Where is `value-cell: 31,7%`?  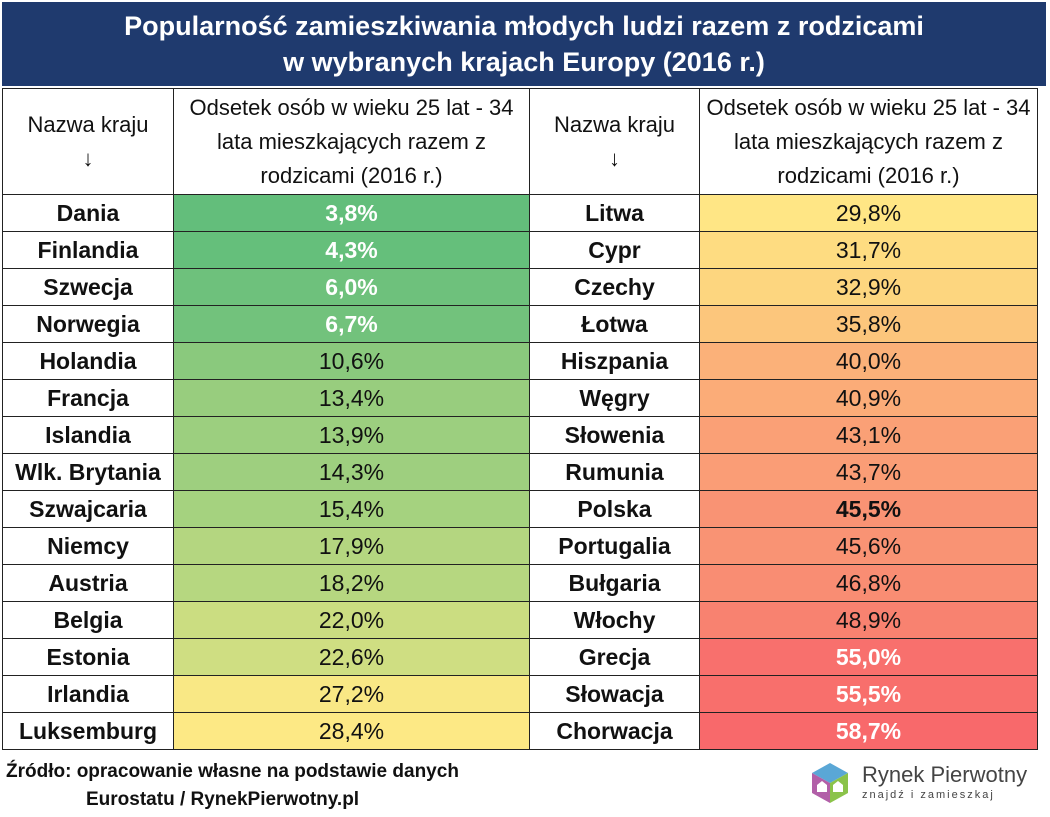 value-cell: 31,7% is located at coordinates (868, 250).